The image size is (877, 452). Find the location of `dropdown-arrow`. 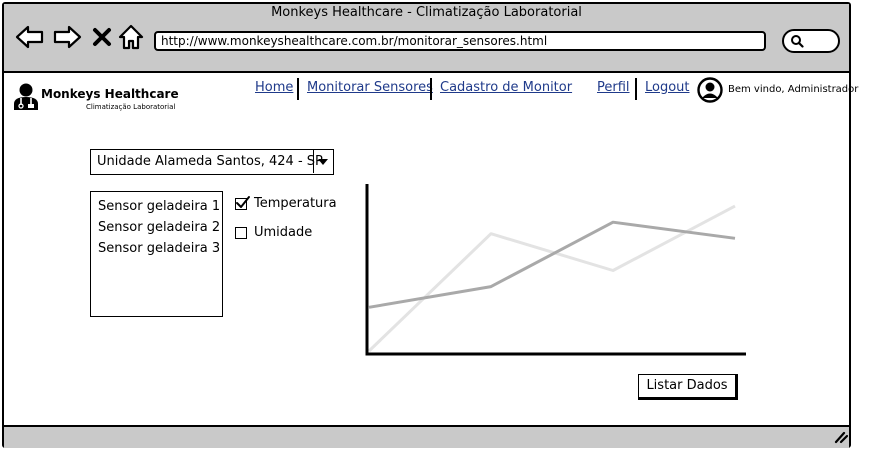

dropdown-arrow is located at coordinates (323, 161).